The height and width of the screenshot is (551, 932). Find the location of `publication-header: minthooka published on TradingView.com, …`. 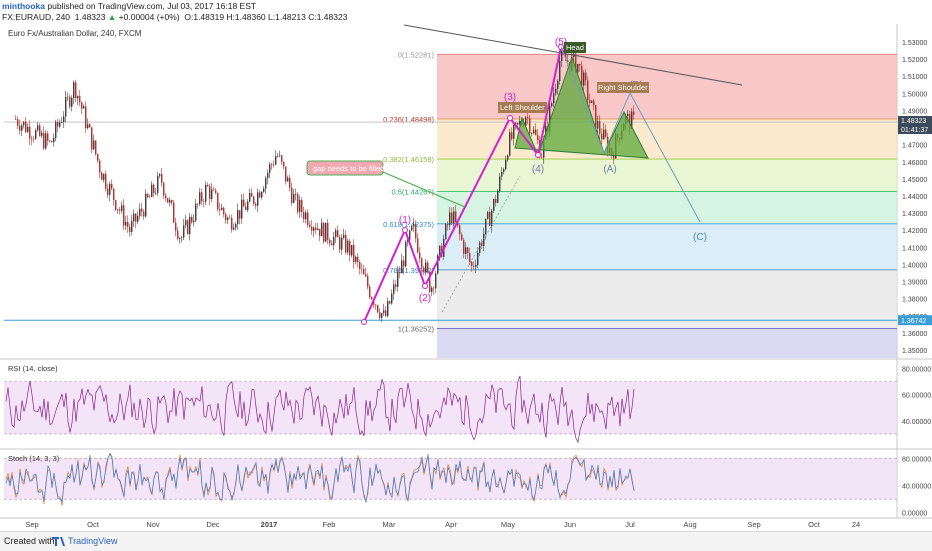

publication-header: minthooka published on TradingView.com, … is located at coordinates (466, 12).